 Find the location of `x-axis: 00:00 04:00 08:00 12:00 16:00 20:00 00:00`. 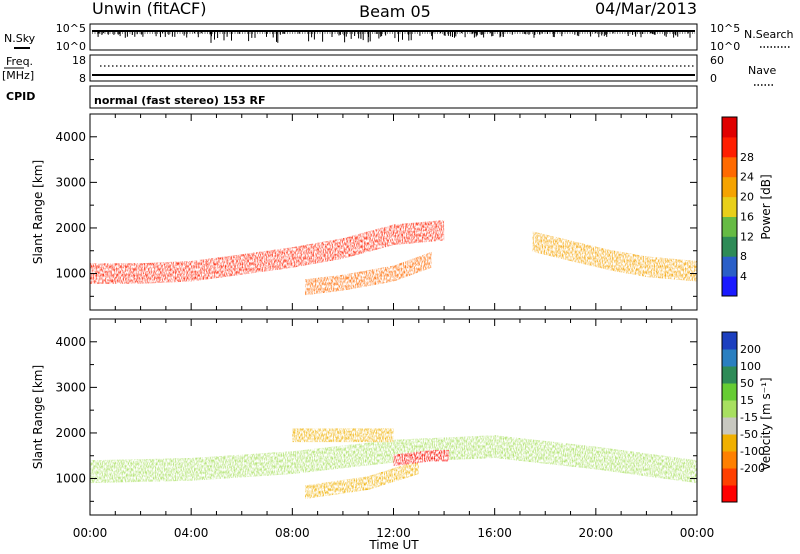

x-axis: 00:00 04:00 08:00 12:00 16:00 20:00 00:00 is located at coordinates (394, 533).